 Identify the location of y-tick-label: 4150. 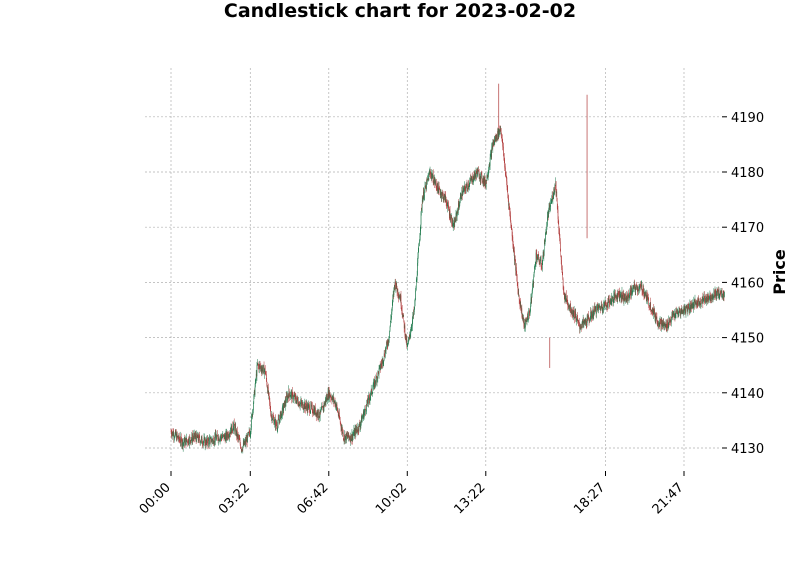
(747, 339).